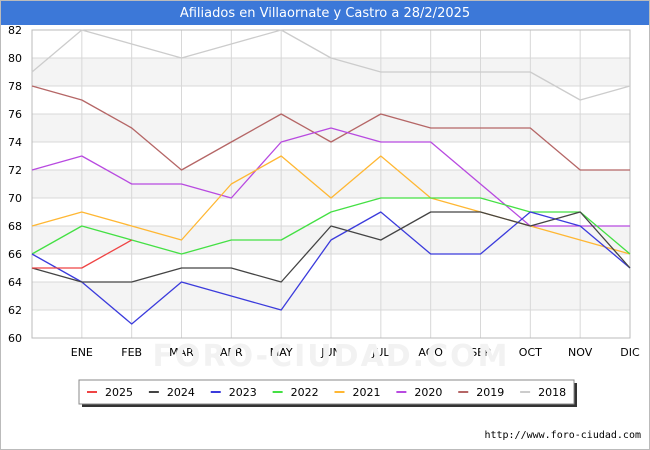 The height and width of the screenshot is (450, 650). What do you see at coordinates (231, 352) in the screenshot?
I see `x-tick-label: ABR` at bounding box center [231, 352].